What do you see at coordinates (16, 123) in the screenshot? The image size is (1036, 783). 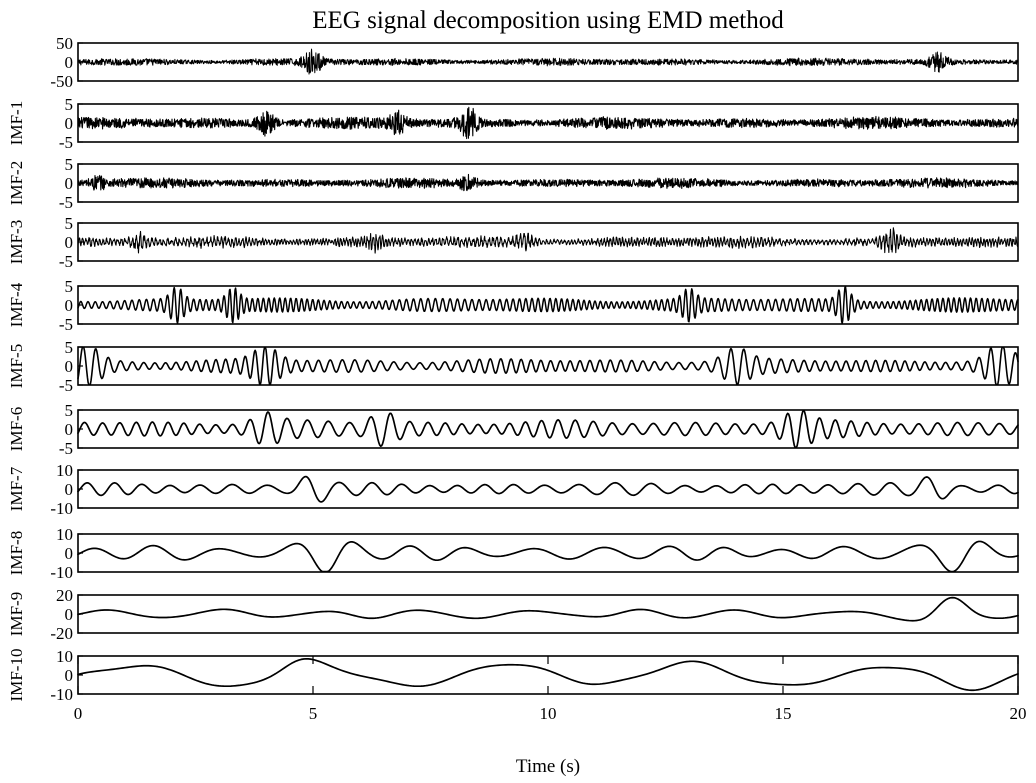 I see `y-axis-label: IMF-1` at bounding box center [16, 123].